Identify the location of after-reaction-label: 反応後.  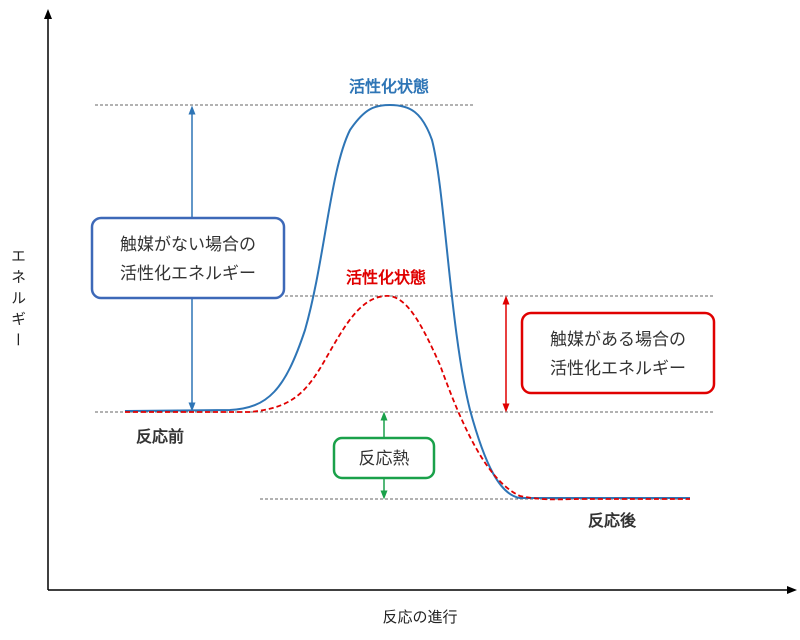
(612, 520).